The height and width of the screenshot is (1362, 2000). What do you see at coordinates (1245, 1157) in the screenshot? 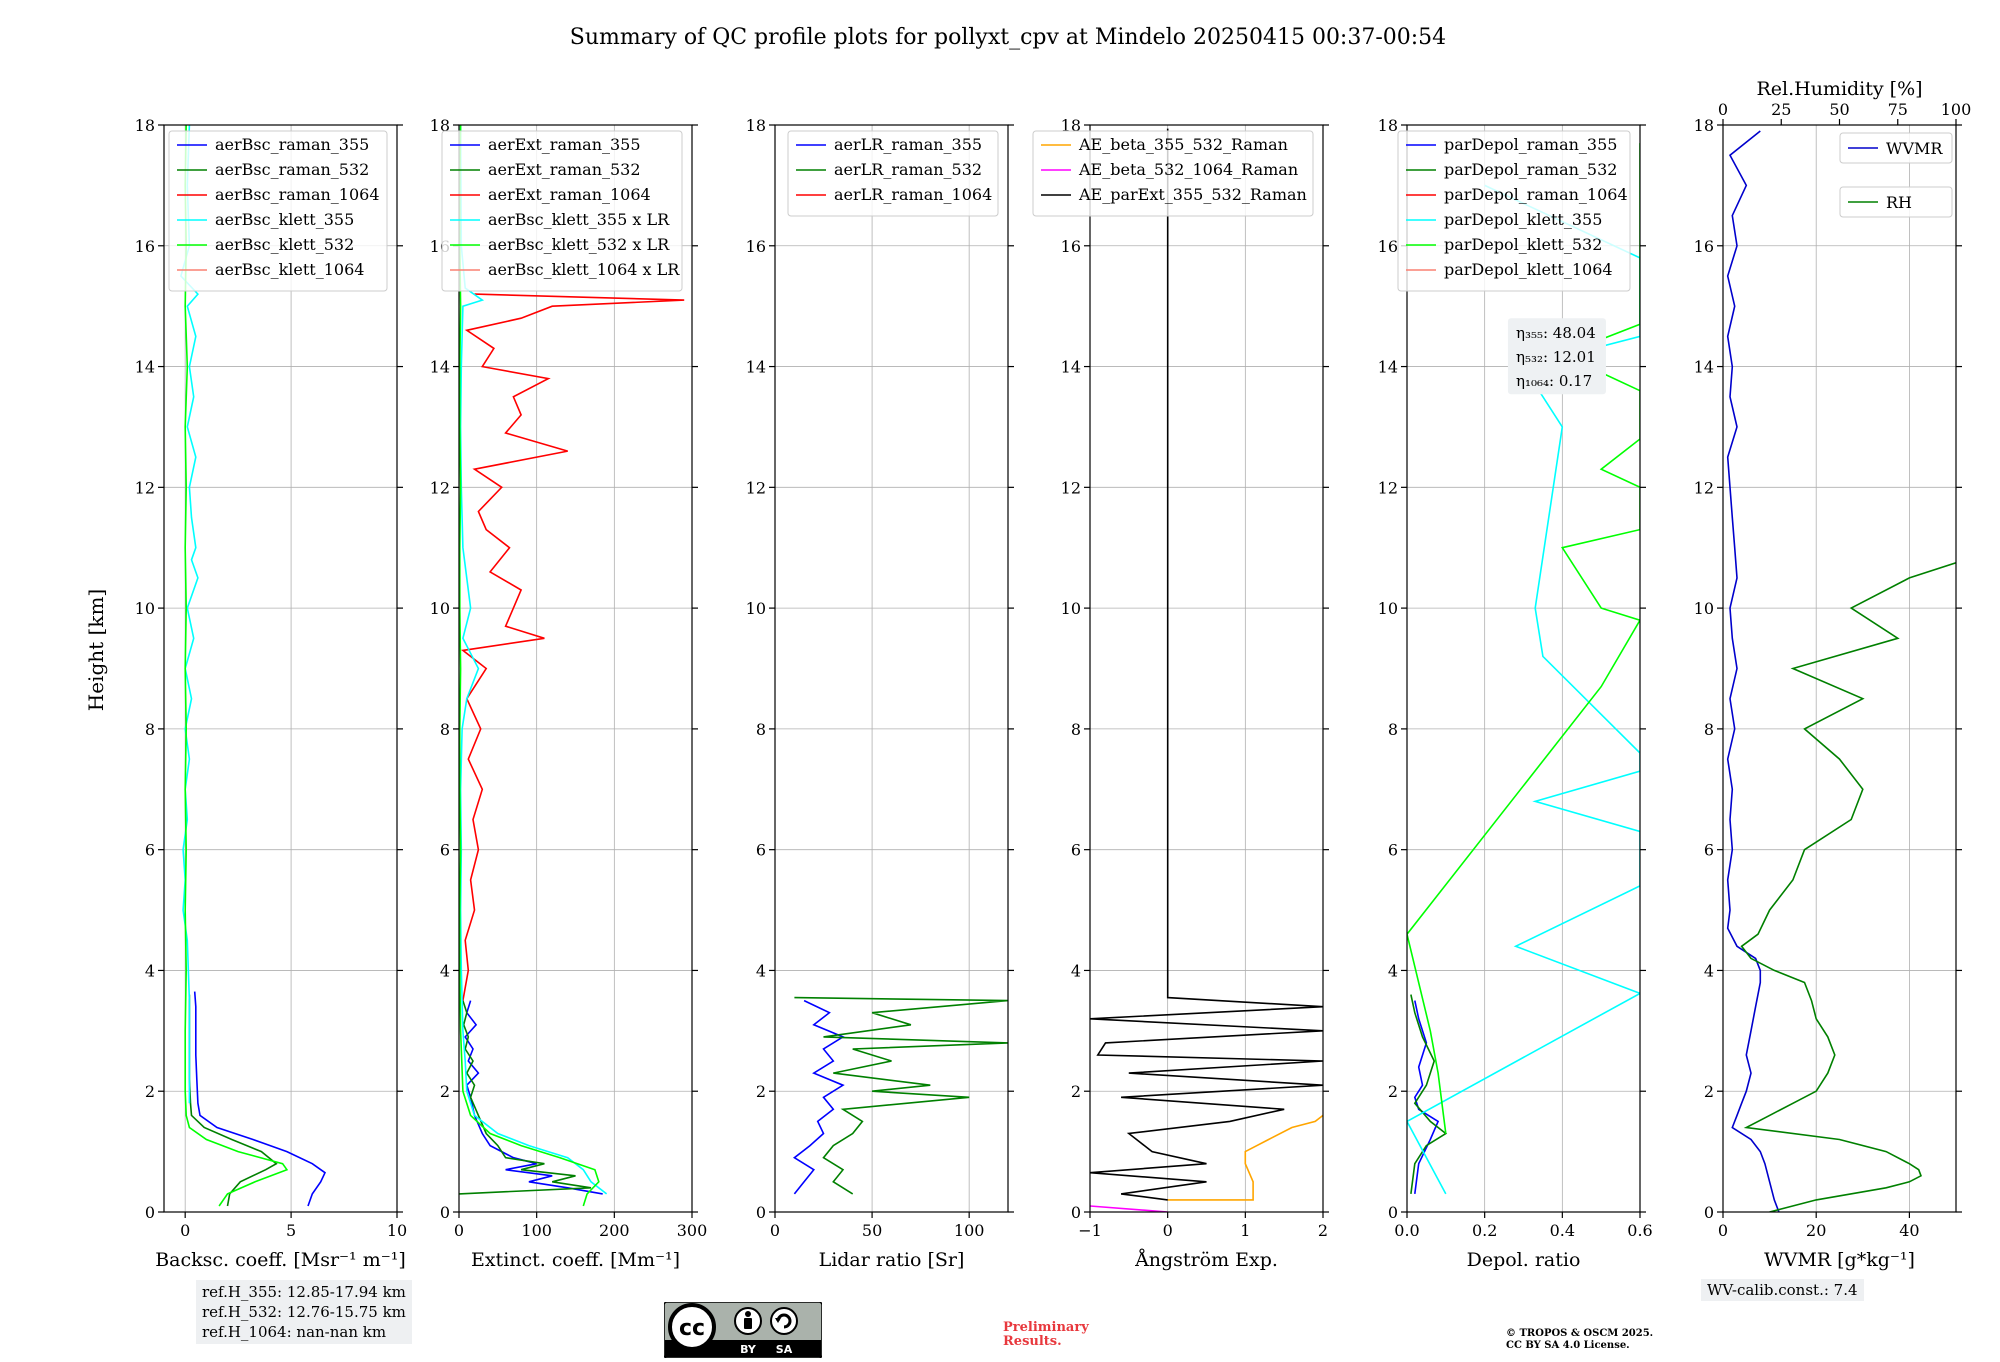
I see `series-AE_beta_355_532_Raman` at bounding box center [1245, 1157].